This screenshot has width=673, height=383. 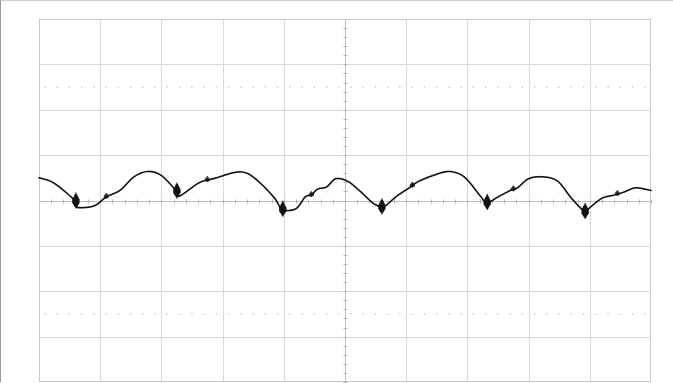 I want to click on waveform-line, so click(x=345, y=192).